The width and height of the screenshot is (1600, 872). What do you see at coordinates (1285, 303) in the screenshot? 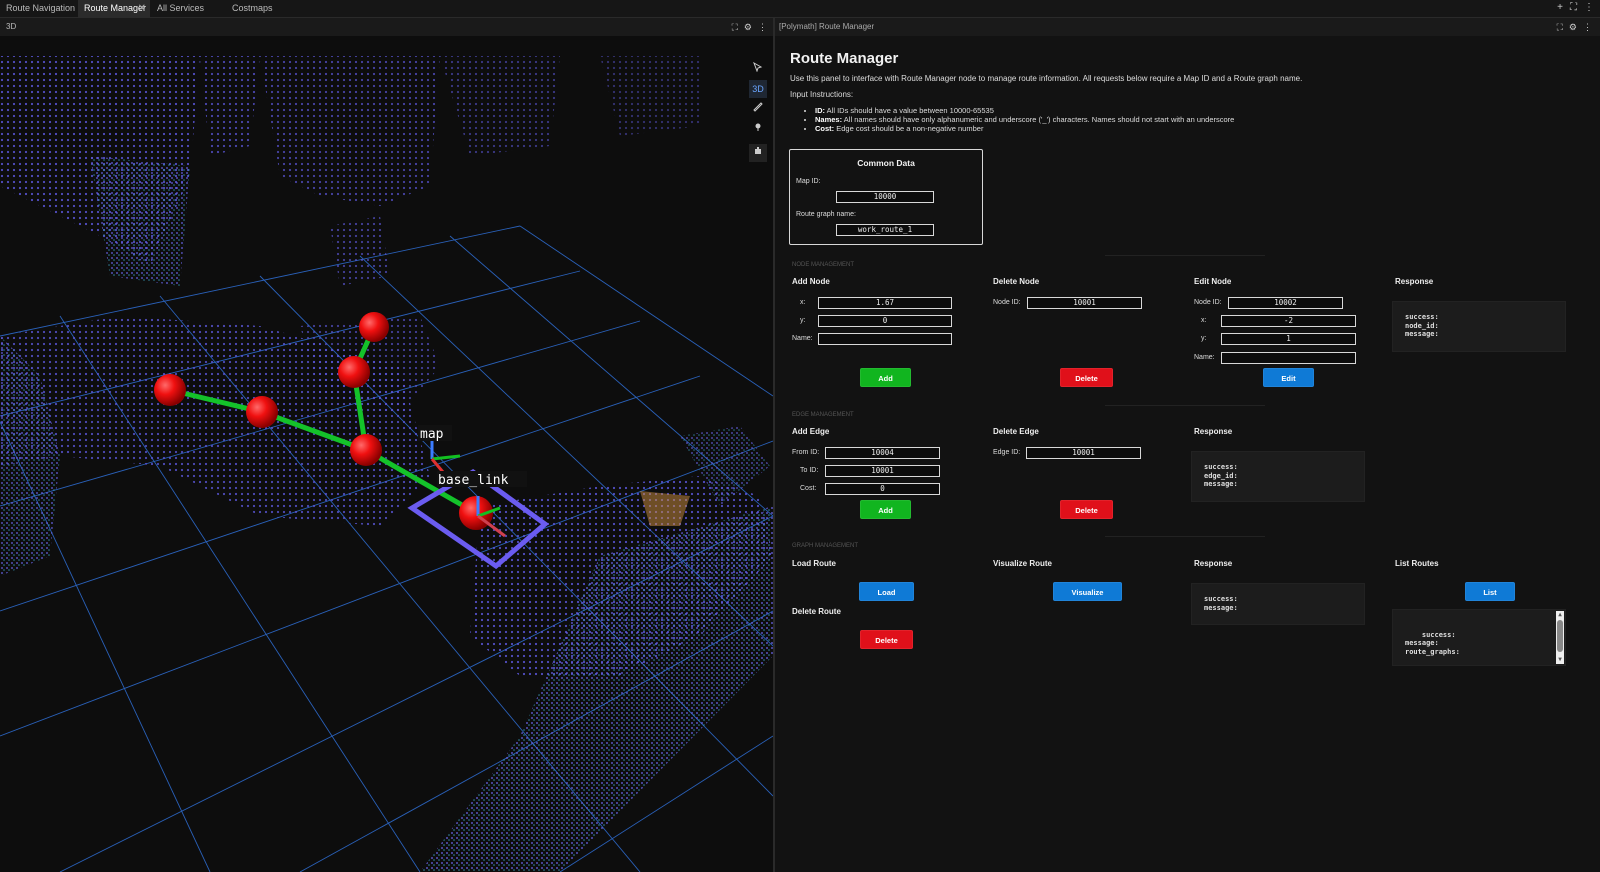
I see `edit-node-id-input: 10002` at bounding box center [1285, 303].